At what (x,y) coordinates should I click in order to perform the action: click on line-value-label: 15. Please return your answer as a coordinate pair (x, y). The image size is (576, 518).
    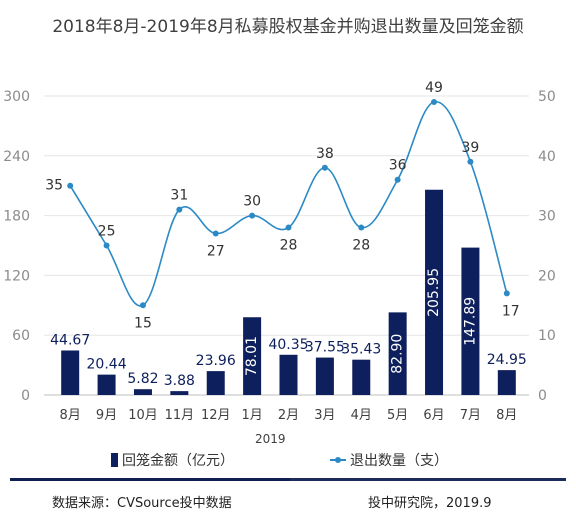
    Looking at the image, I should click on (143, 323).